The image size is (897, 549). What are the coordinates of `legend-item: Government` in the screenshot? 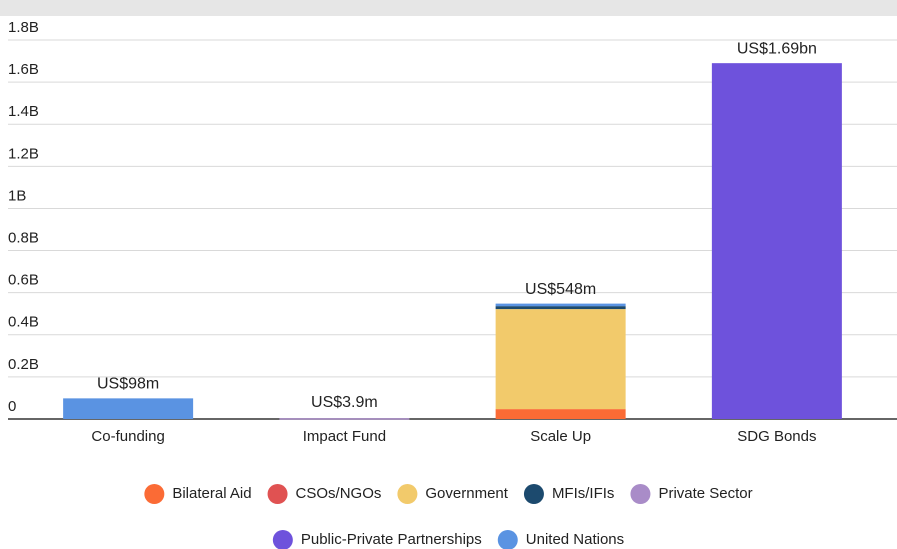 It's located at (453, 494).